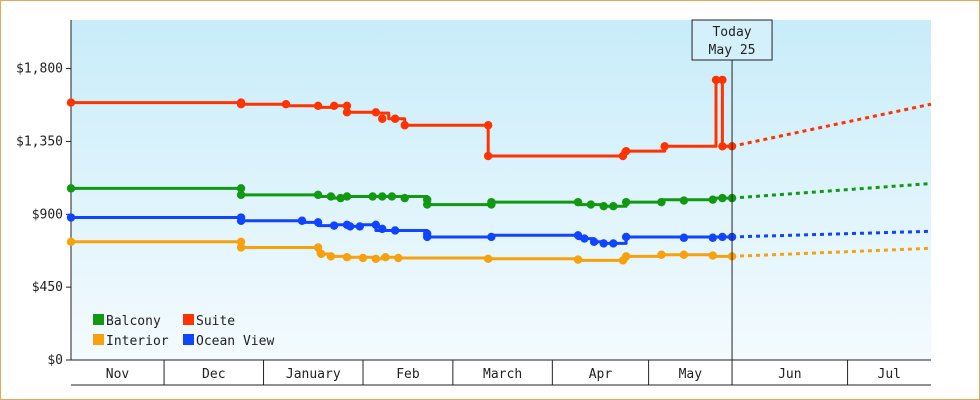 The width and height of the screenshot is (980, 400). I want to click on legend-label: Interior, so click(137, 341).